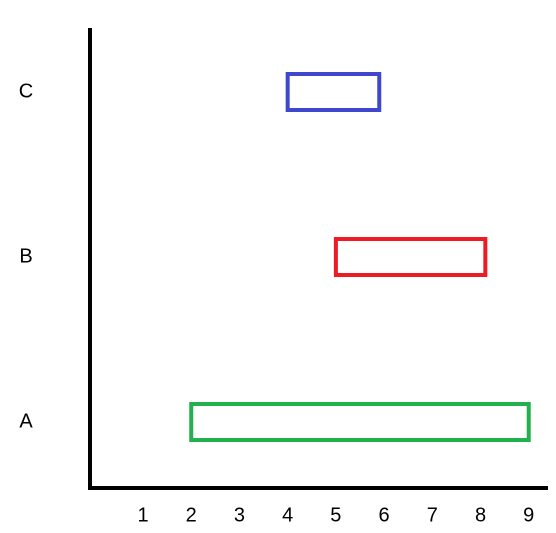  Describe the element at coordinates (25, 256) in the screenshot. I see `y-tick-label: B` at that location.